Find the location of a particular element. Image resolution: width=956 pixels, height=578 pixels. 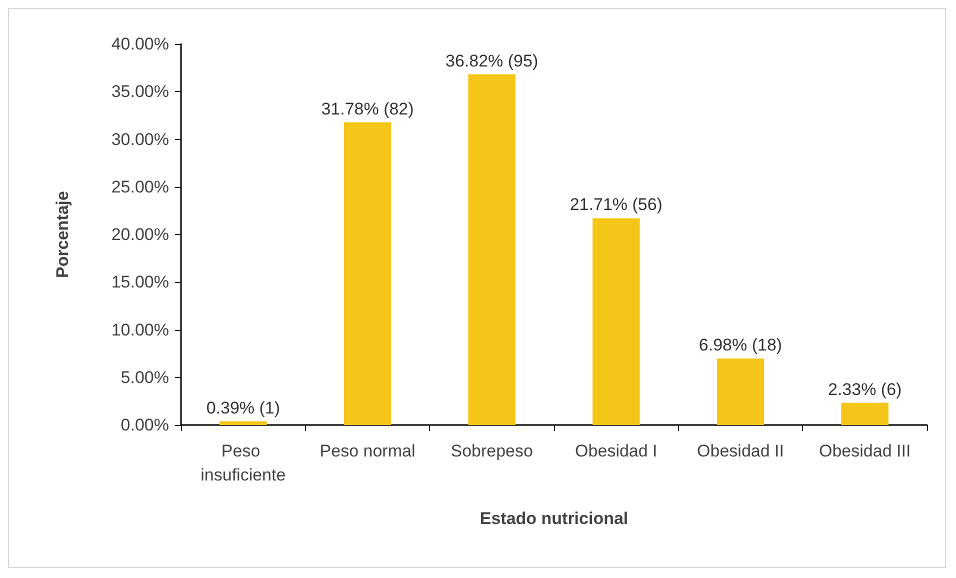

x-tick-label: Sobrepeso is located at coordinates (491, 451).